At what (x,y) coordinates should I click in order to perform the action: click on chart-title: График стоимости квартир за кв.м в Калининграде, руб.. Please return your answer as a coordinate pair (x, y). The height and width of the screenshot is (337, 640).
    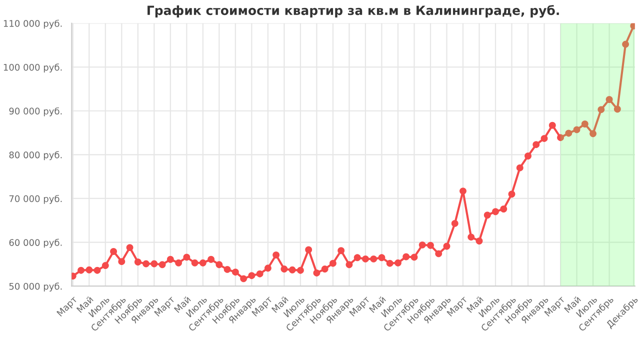
    Looking at the image, I should click on (353, 11).